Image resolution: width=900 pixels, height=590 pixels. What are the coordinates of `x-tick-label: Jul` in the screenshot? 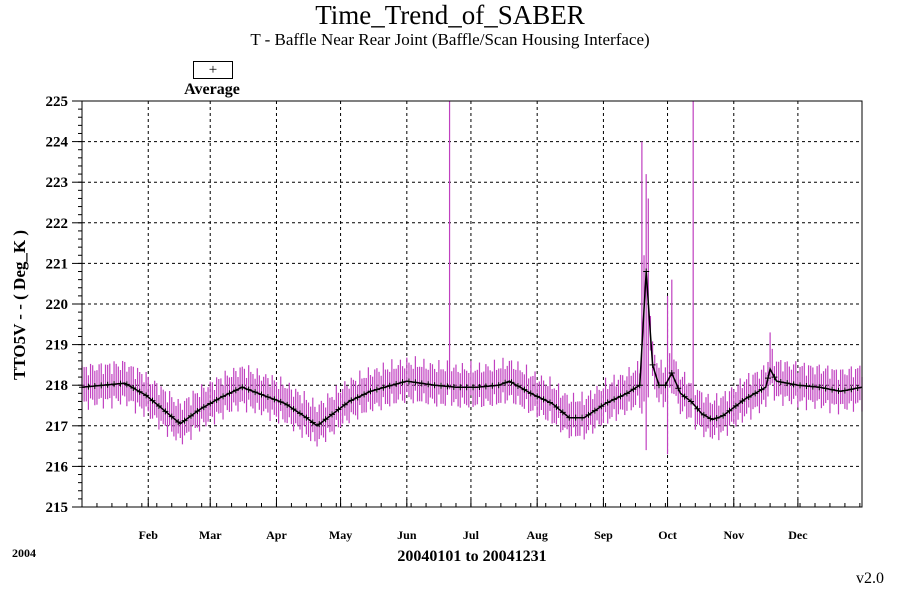 It's located at (471, 535).